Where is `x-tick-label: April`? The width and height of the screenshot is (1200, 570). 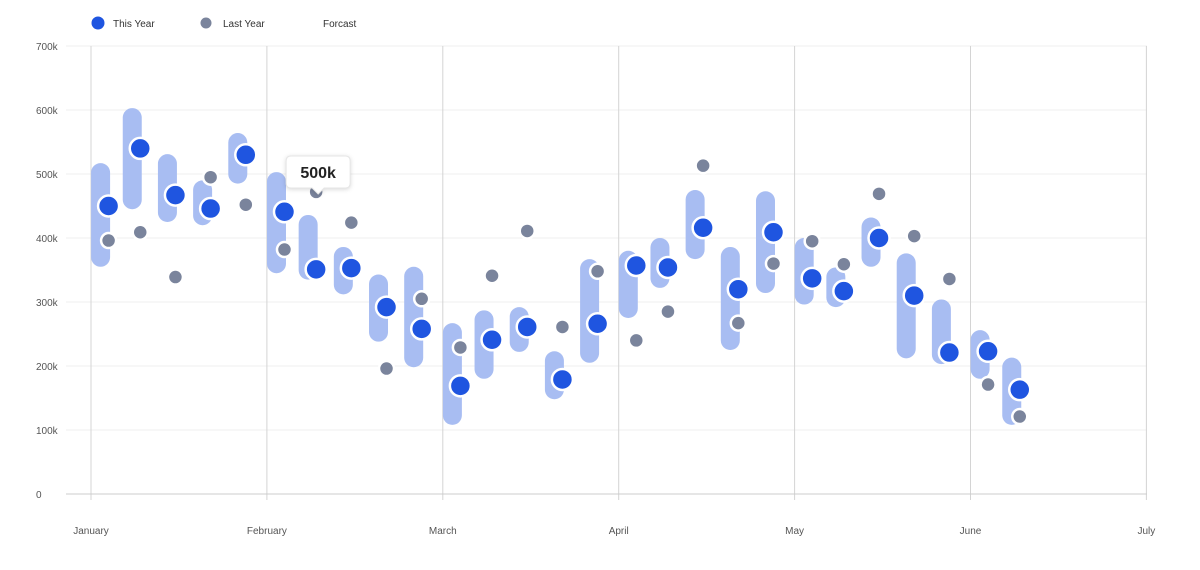 x-tick-label: April is located at coordinates (619, 531).